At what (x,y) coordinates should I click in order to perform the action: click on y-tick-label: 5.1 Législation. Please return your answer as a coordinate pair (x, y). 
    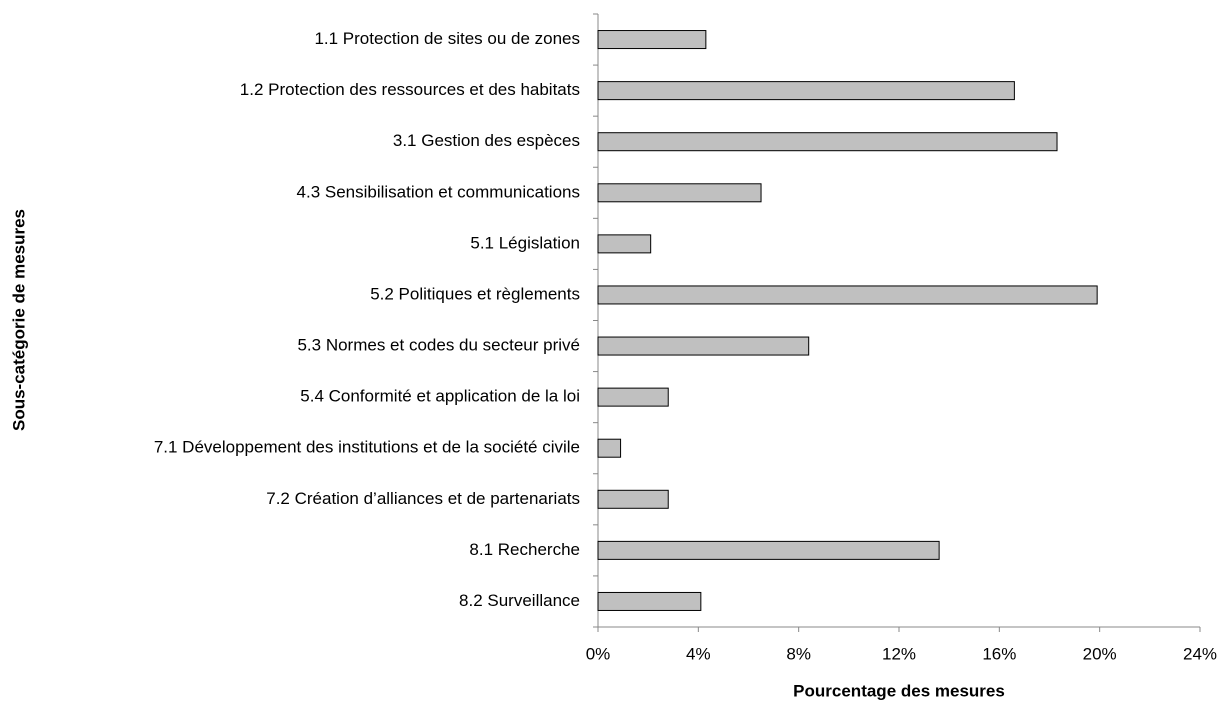
    Looking at the image, I should click on (525, 242).